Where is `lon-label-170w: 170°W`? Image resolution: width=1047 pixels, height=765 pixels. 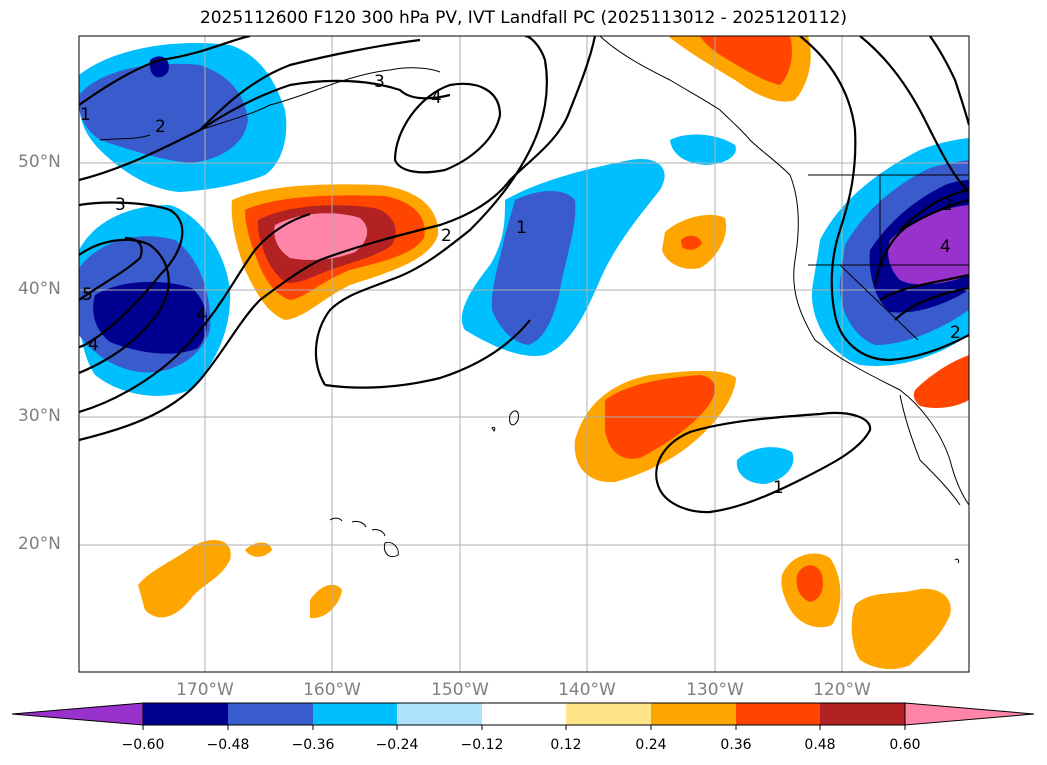
lon-label-170w: 170°W is located at coordinates (205, 690).